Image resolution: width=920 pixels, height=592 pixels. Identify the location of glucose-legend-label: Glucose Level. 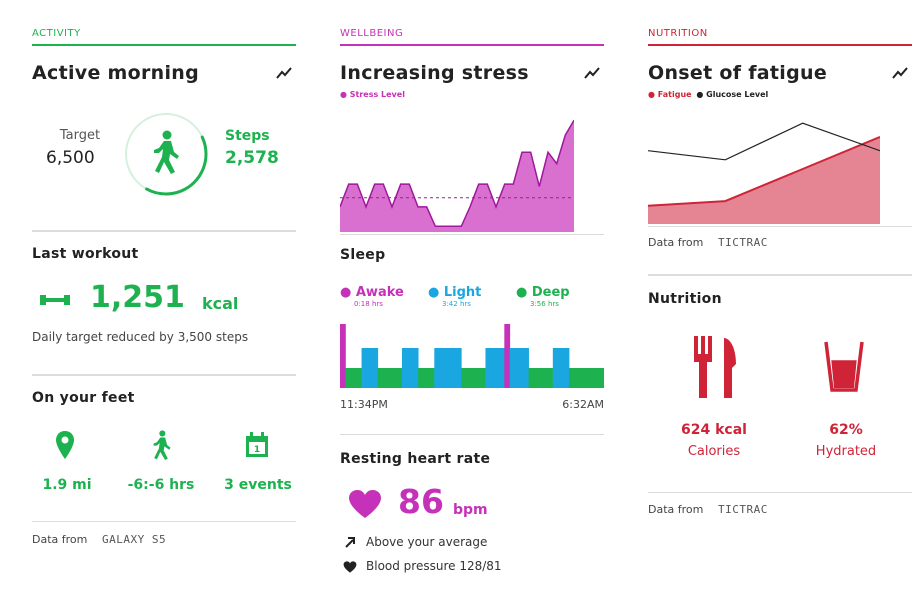
(737, 94).